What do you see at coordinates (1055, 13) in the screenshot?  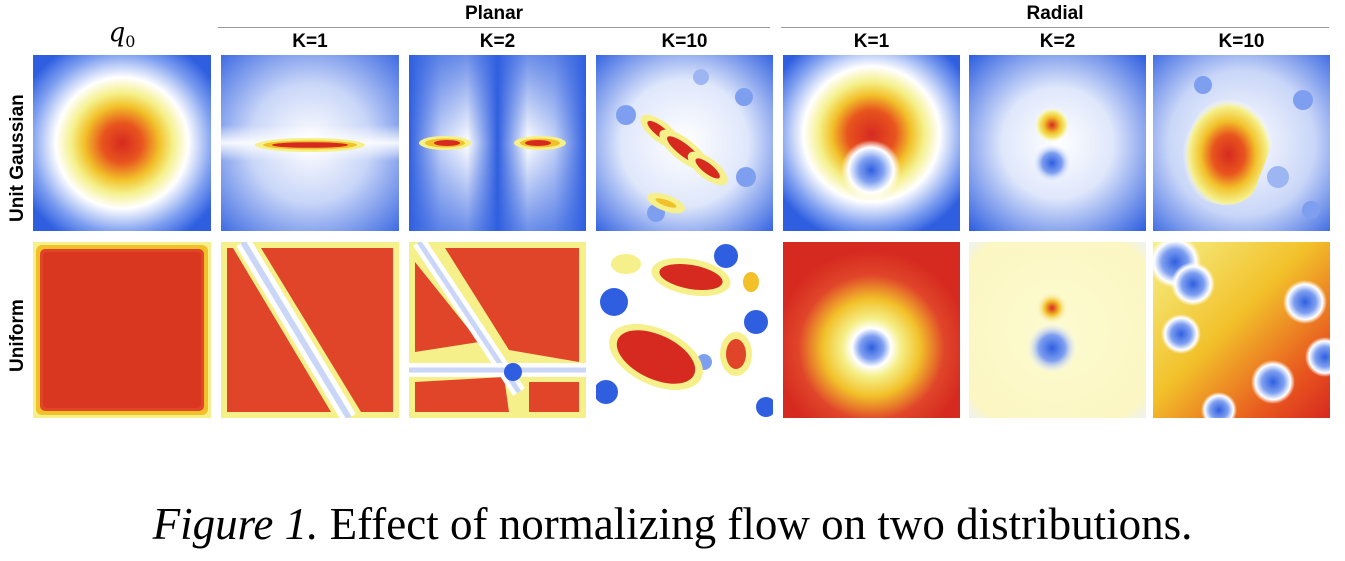 I see `group-title-radial: Radial` at bounding box center [1055, 13].